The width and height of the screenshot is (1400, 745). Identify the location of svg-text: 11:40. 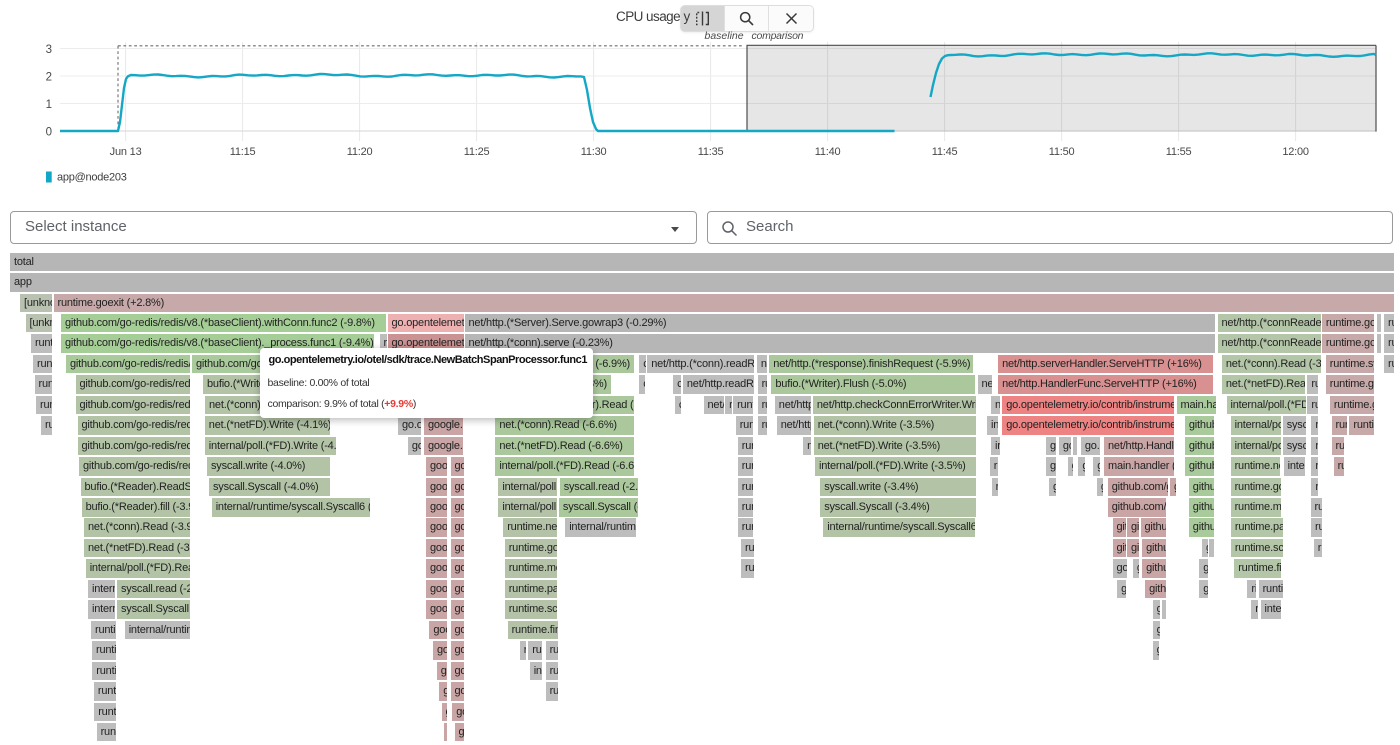
(828, 152).